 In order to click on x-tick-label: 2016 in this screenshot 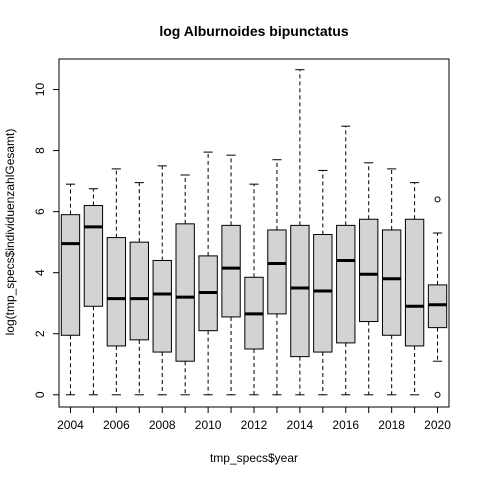, I will do `click(345, 425)`.